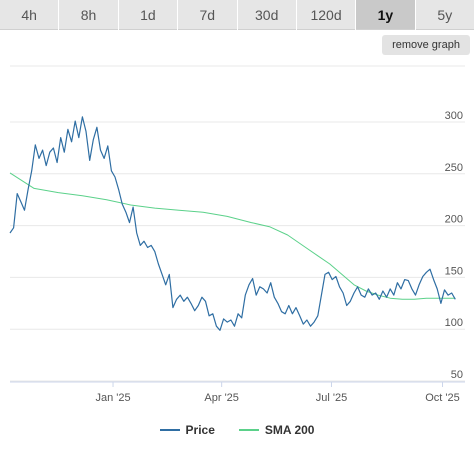  I want to click on y-tick-label: 50, so click(457, 375).